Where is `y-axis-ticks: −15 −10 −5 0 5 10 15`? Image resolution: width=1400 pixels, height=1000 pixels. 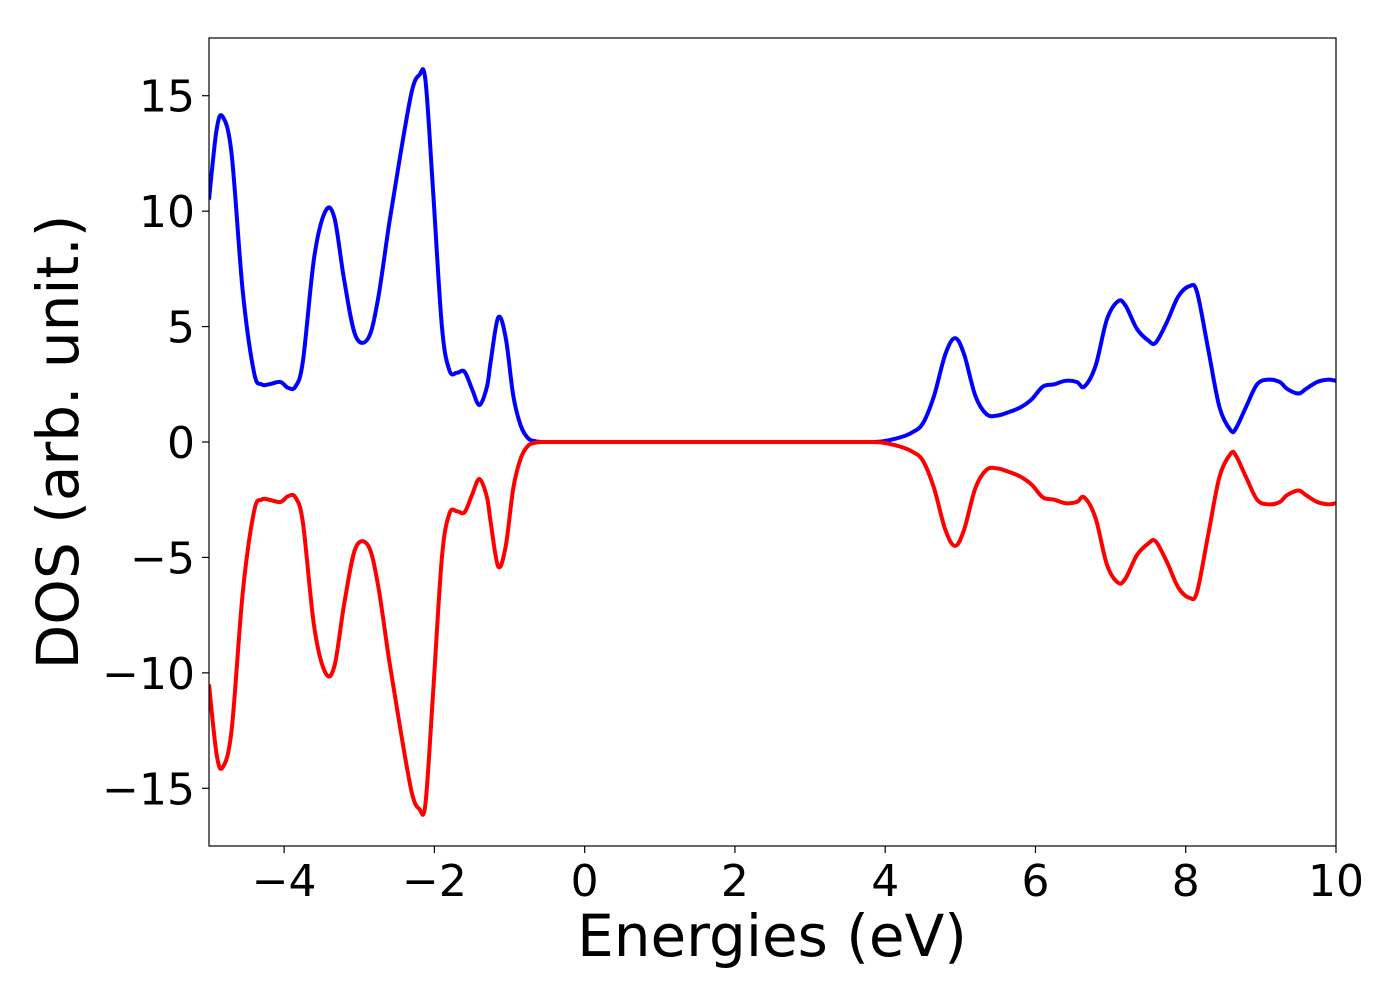 y-axis-ticks: −15 −10 −5 0 5 10 15 is located at coordinates (155, 443).